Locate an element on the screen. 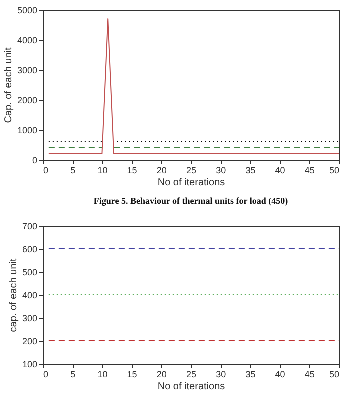  caption: Figure 5. Behaviour of thermal units for load (450) is located at coordinates (191, 201).